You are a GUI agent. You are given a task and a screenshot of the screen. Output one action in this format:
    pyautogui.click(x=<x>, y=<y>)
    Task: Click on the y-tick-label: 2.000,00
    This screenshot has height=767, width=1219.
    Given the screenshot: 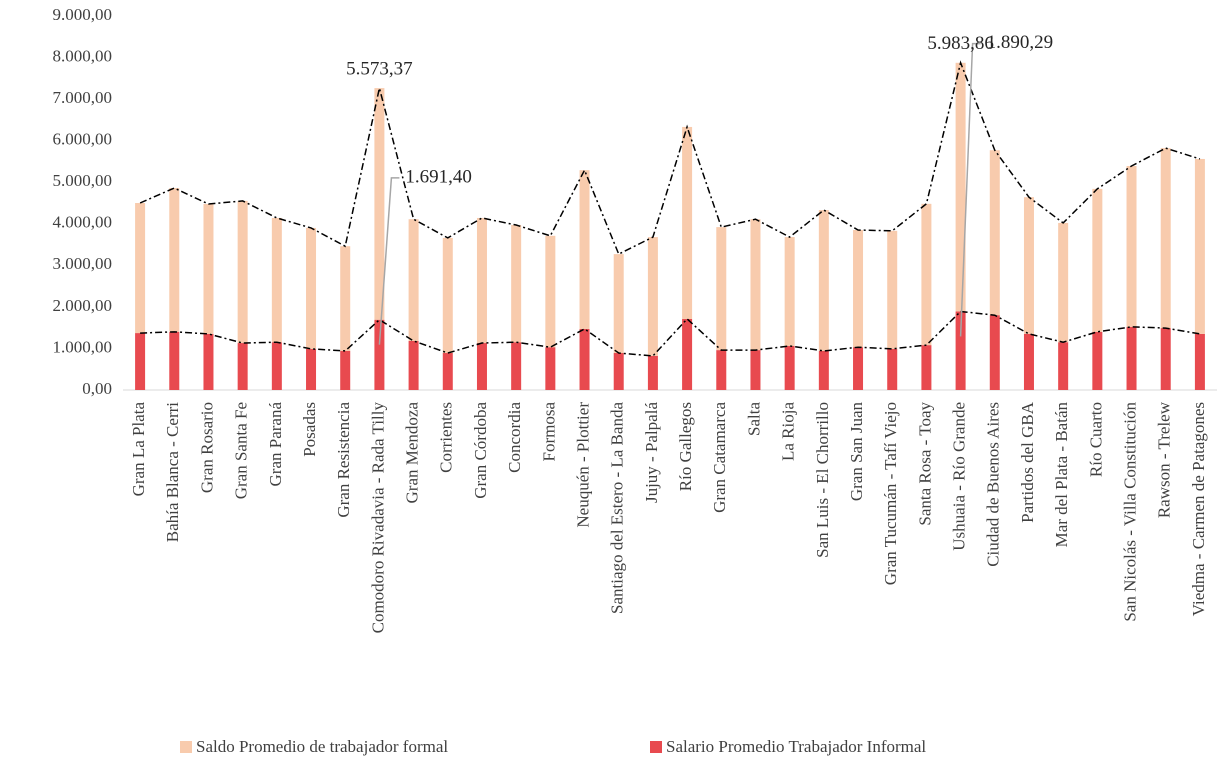 What is the action you would take?
    pyautogui.click(x=83, y=305)
    